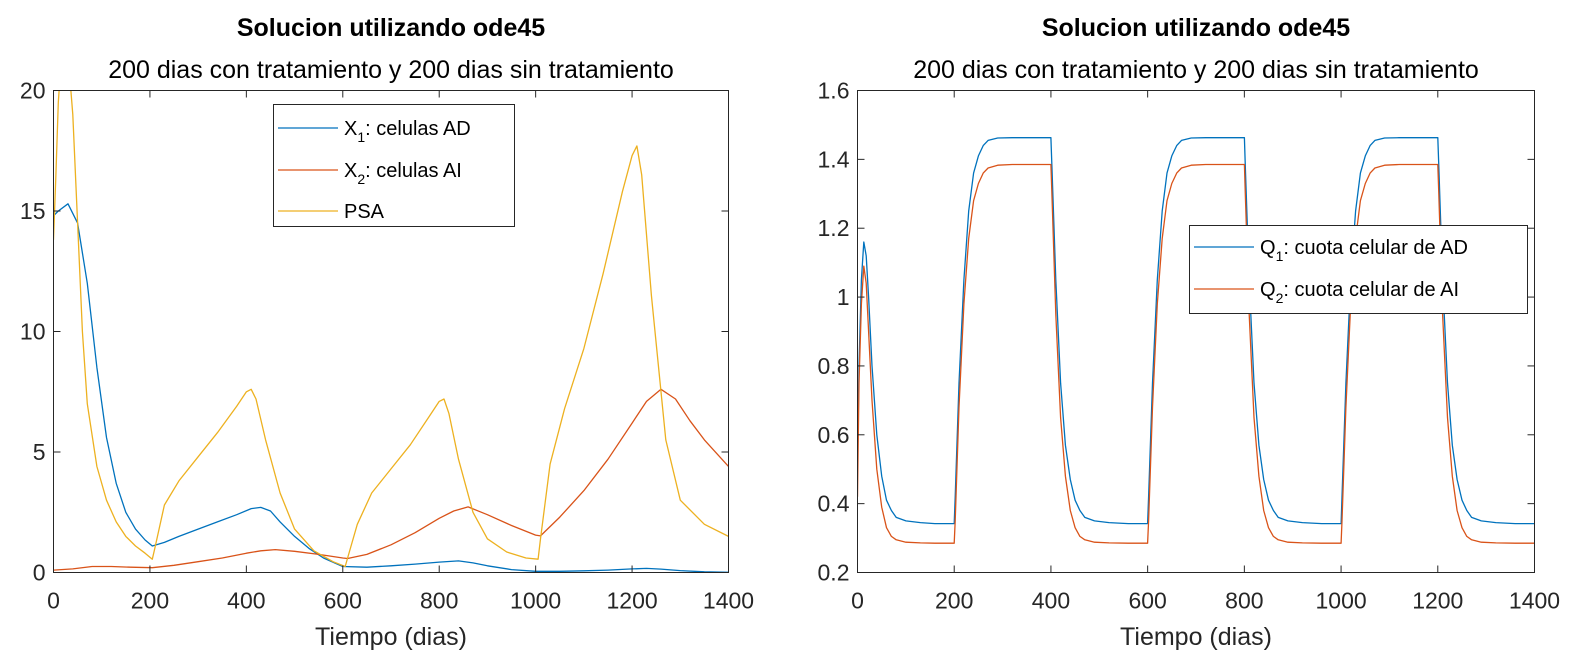 This screenshot has width=1571, height=656. I want to click on chart-right-title: Solucion utilizando ode45, so click(1196, 28).